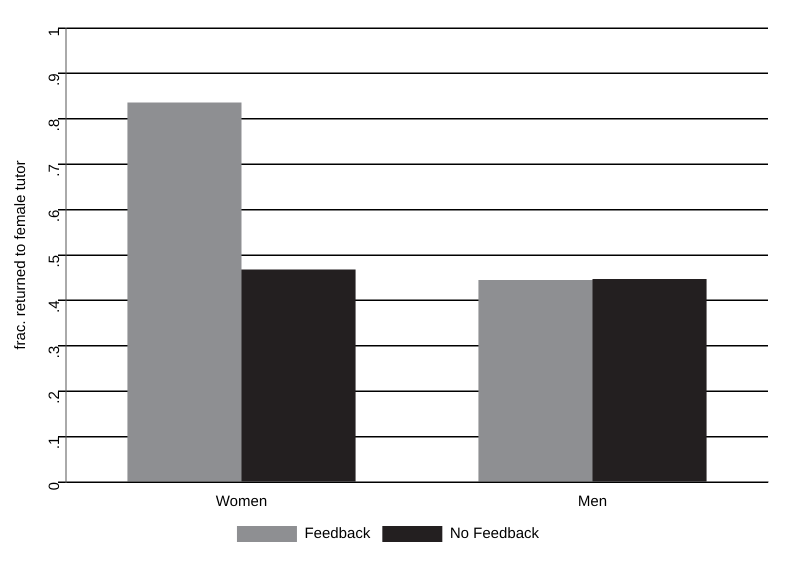 This screenshot has height=564, width=796. I want to click on x-tick-label: Men, so click(593, 501).